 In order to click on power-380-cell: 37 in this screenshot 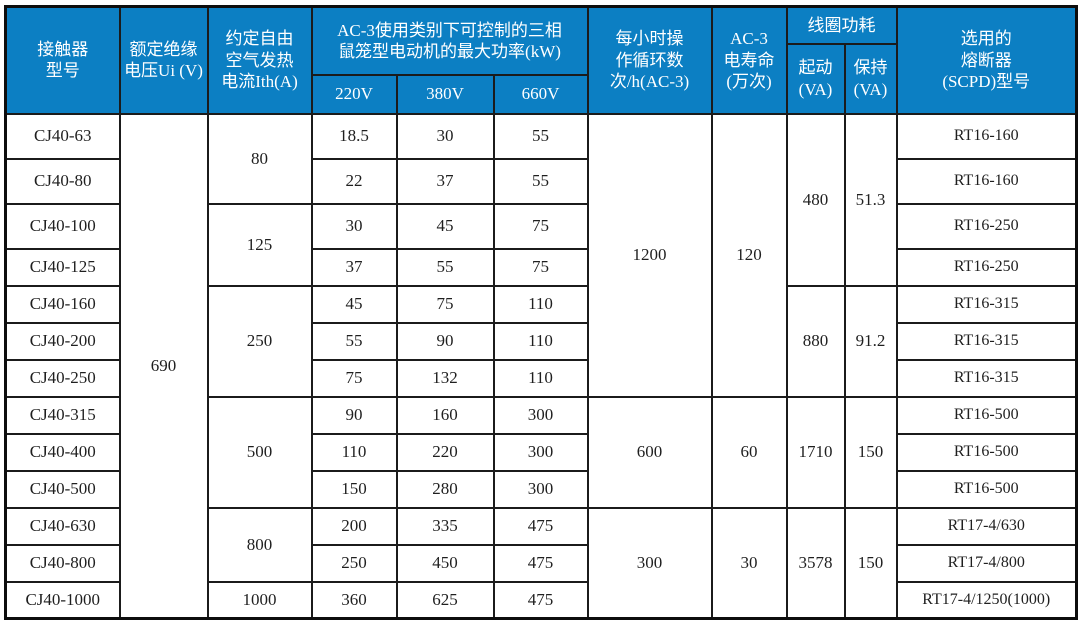, I will do `click(445, 181)`.